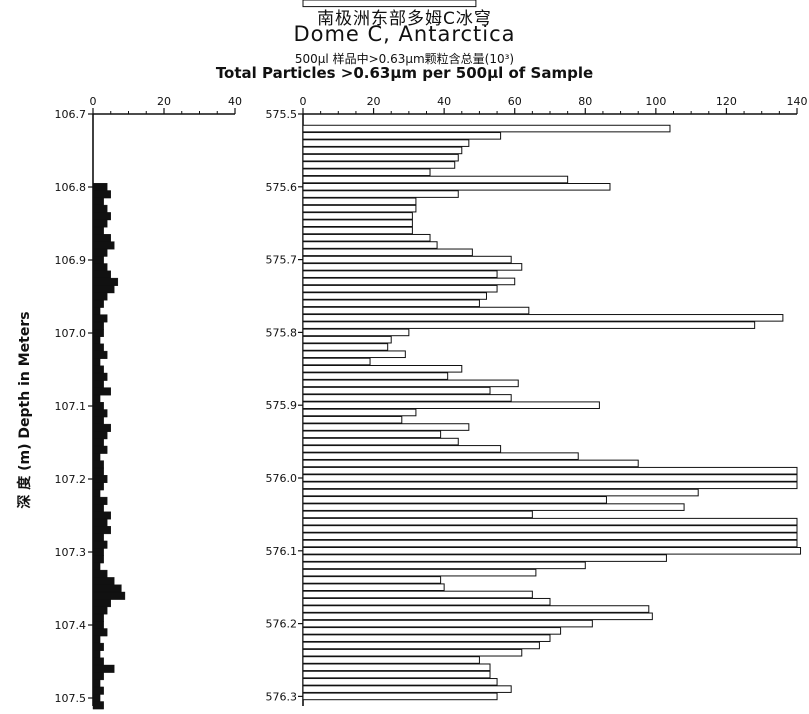 The height and width of the screenshot is (714, 809). I want to click on right-panel-y-tick-label: 575.7, so click(282, 260).